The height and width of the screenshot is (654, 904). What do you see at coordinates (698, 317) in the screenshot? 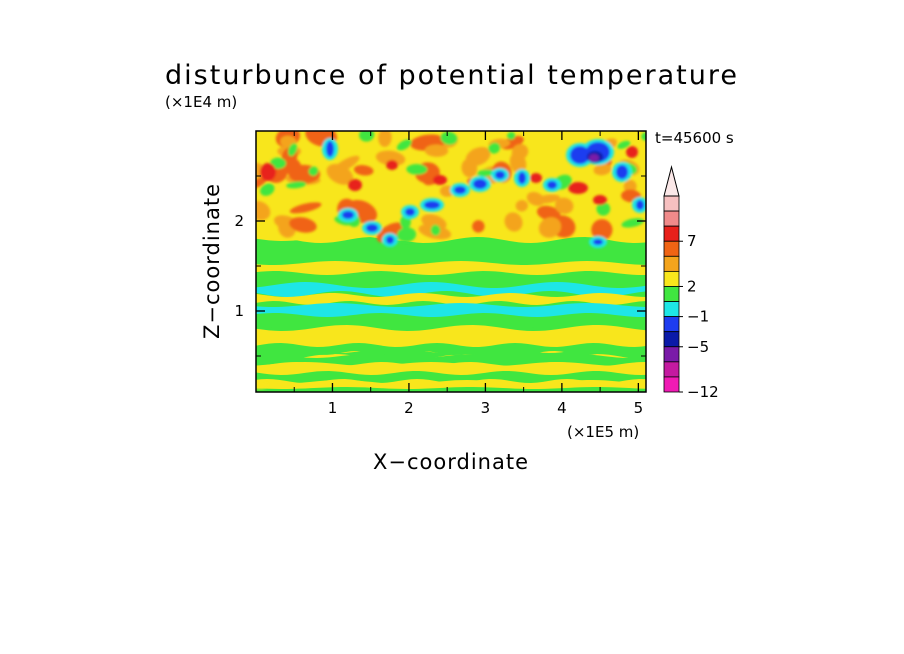
I see `colorbar-label: −1` at bounding box center [698, 317].